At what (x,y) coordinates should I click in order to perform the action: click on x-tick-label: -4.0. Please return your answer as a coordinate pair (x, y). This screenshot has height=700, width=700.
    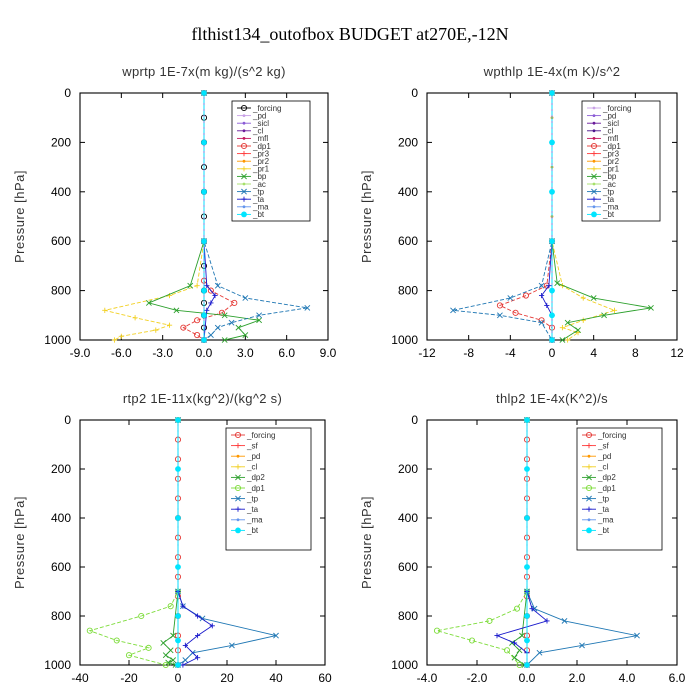
    Looking at the image, I should click on (427, 678).